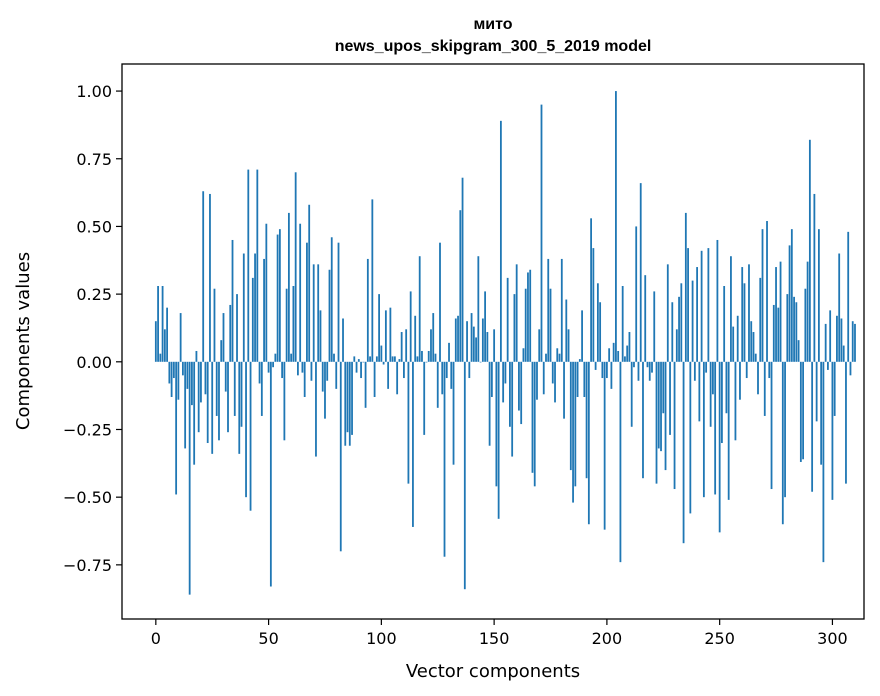 The image size is (880, 696). What do you see at coordinates (94, 294) in the screenshot?
I see `y-tick-label: 0.25` at bounding box center [94, 294].